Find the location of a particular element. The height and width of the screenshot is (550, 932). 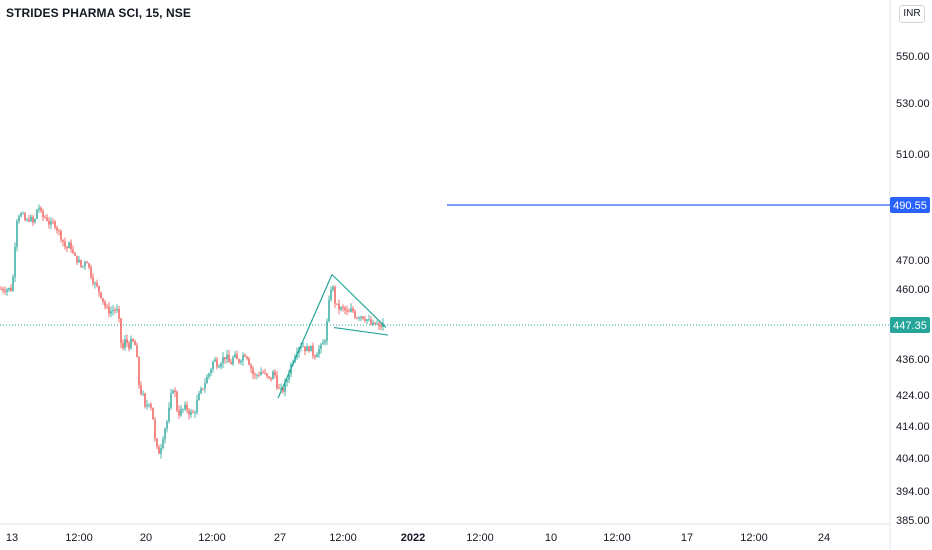

pennant-pole-line is located at coordinates (305, 336).